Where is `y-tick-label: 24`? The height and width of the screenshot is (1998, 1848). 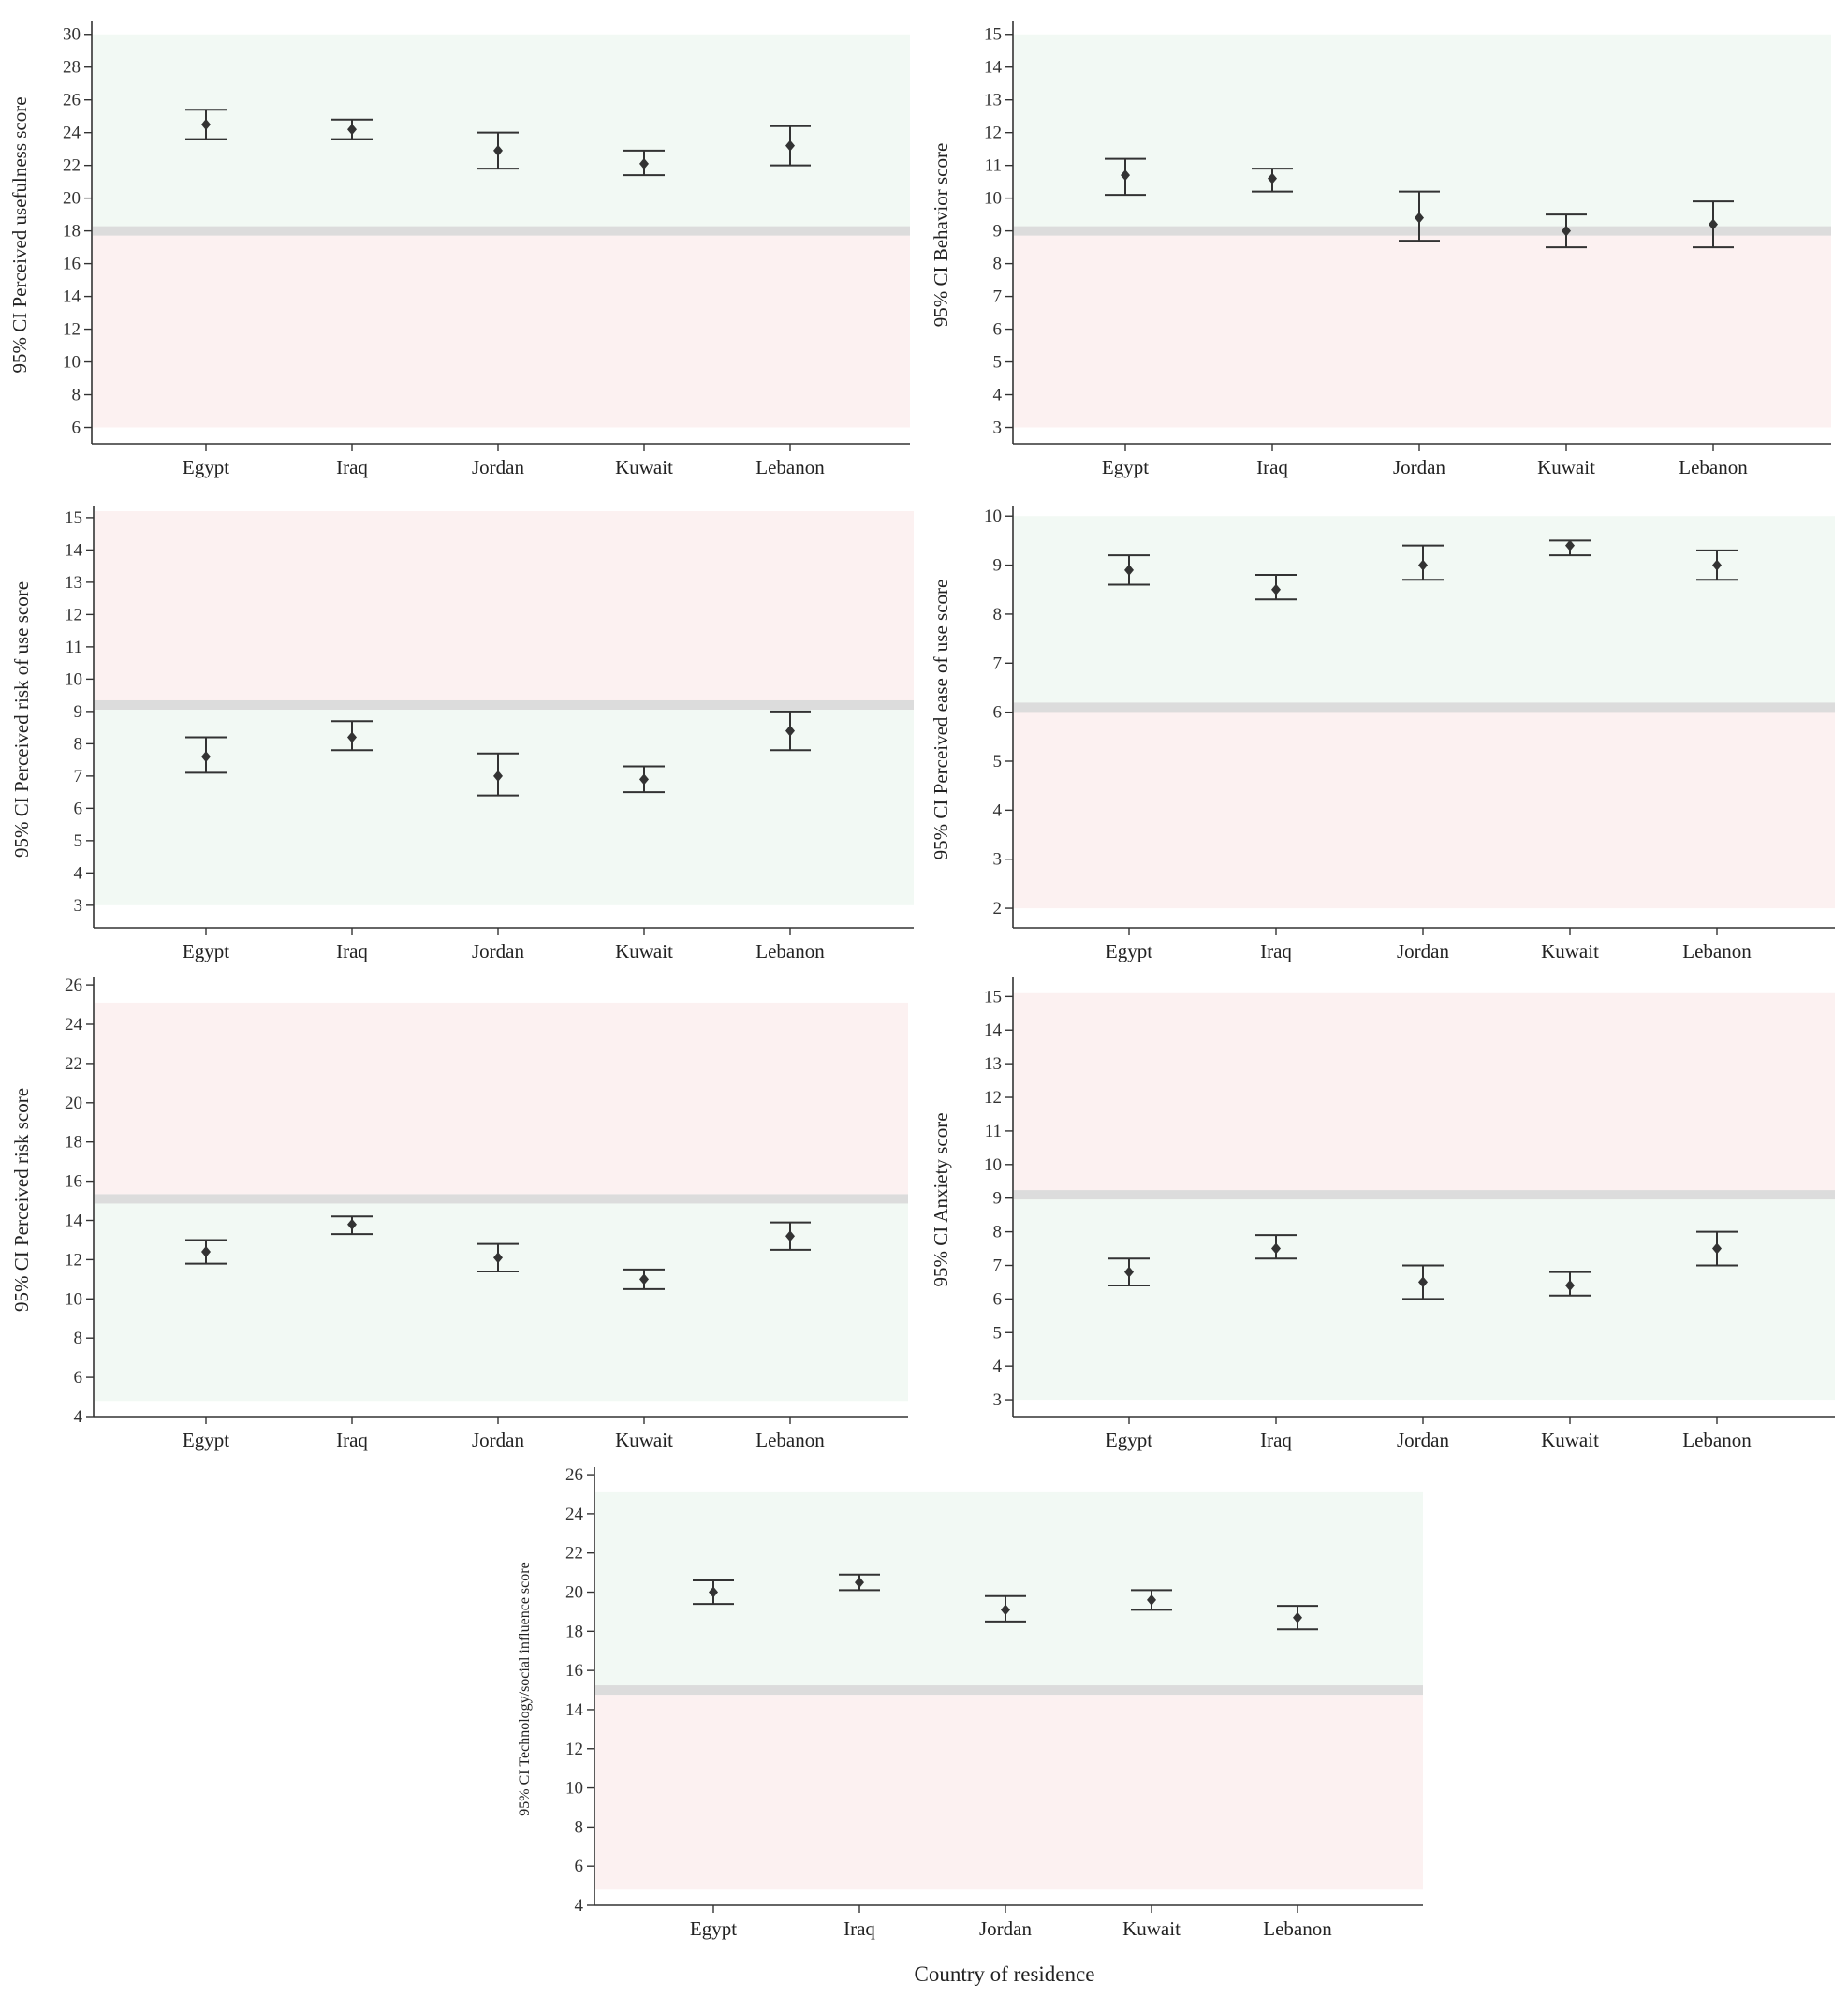
y-tick-label: 24 is located at coordinates (74, 1025).